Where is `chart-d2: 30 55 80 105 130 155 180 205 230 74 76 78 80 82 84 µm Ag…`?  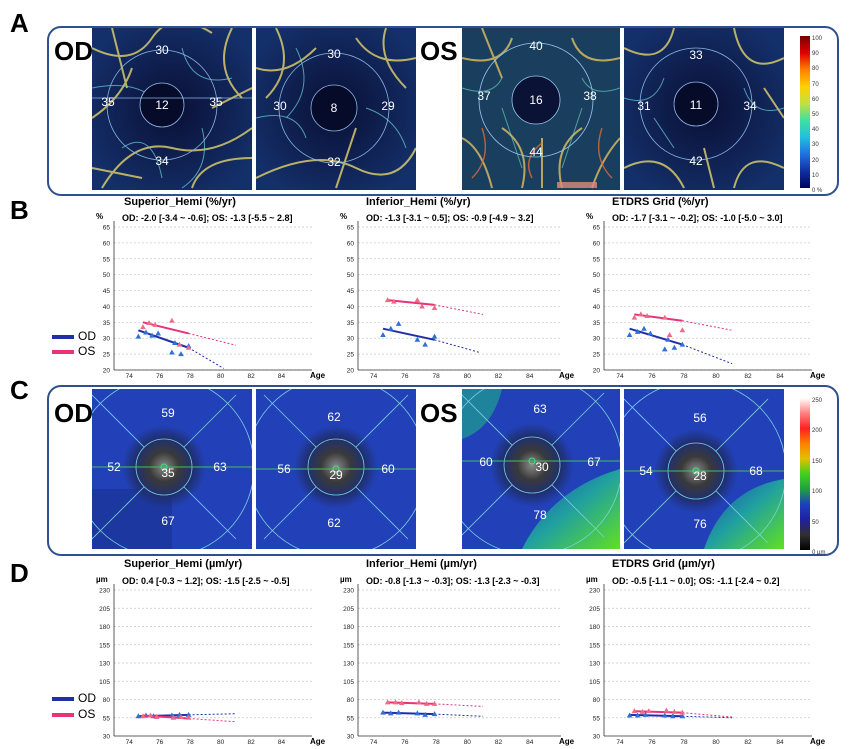
chart-d2: 30 55 80 105 130 155 180 205 230 74 76 78 80 82 84 µm Ag… is located at coordinates (457, 660).